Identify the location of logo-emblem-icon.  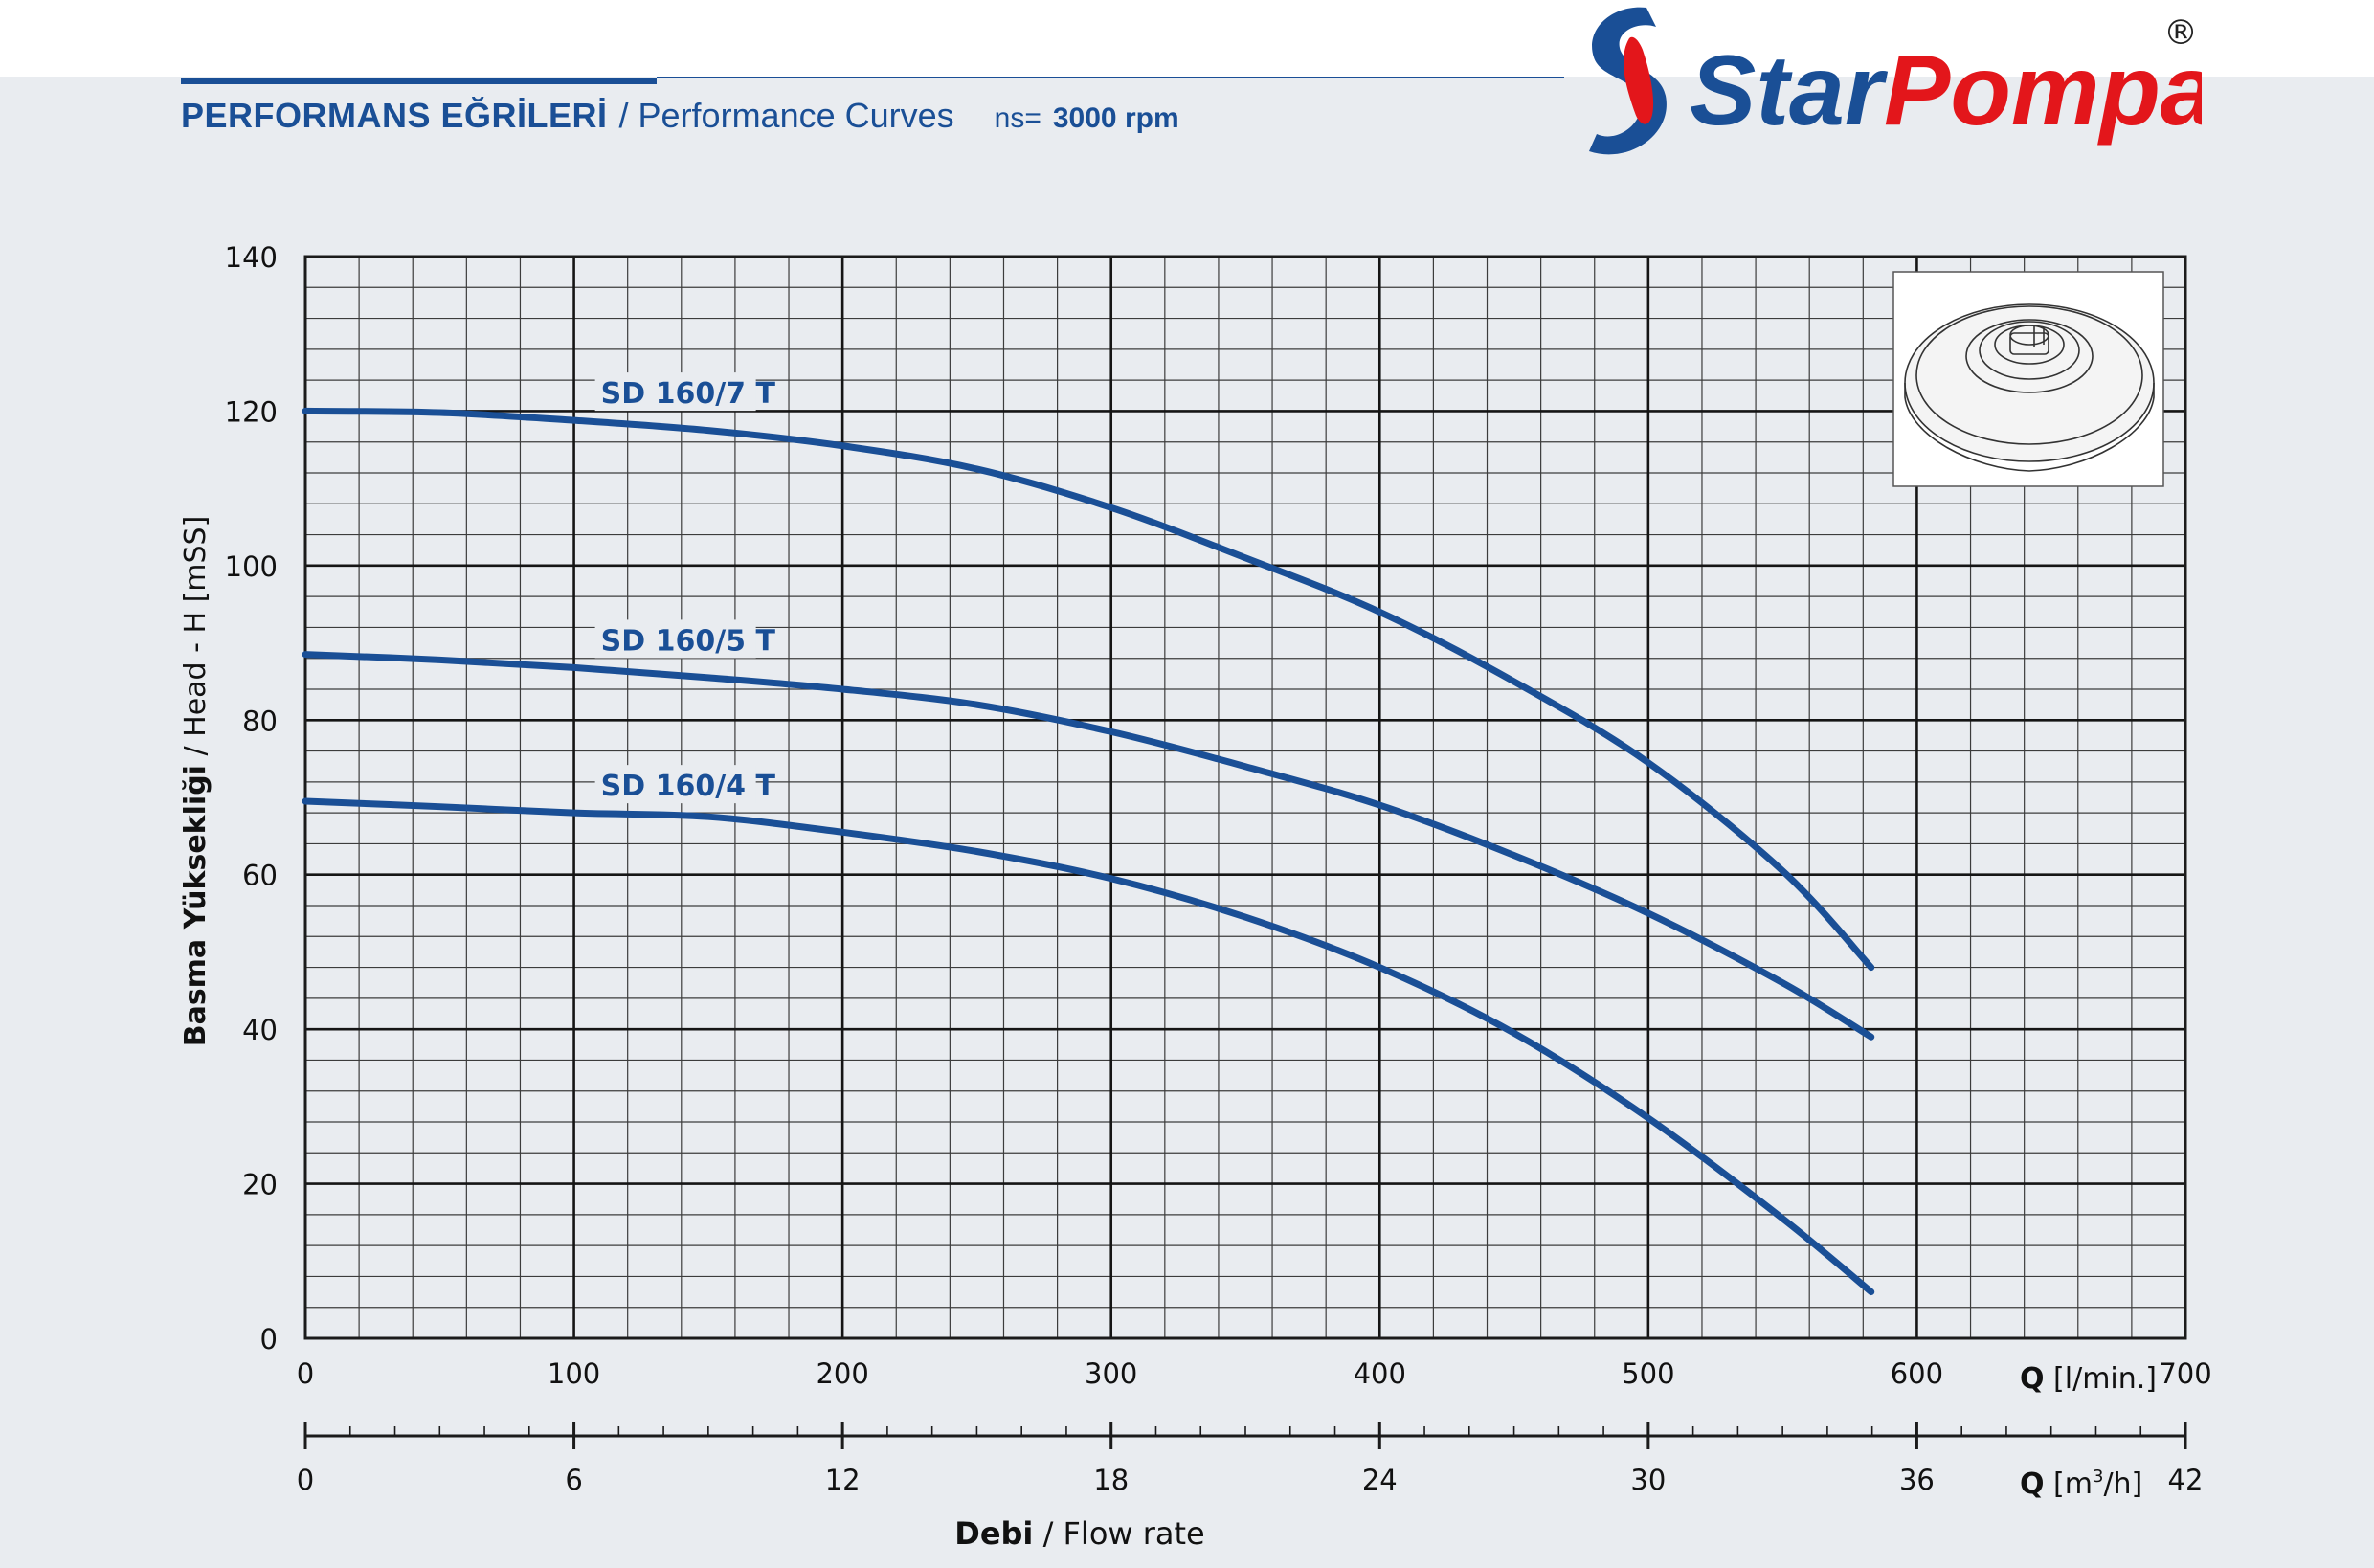
(1628, 81).